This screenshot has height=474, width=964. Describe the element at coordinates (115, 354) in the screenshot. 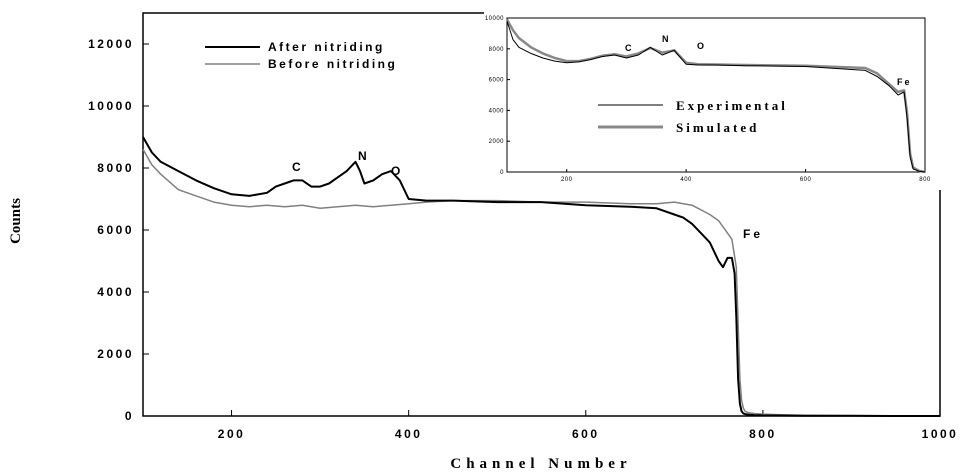

I see `main-y-tick-label: 2000` at that location.